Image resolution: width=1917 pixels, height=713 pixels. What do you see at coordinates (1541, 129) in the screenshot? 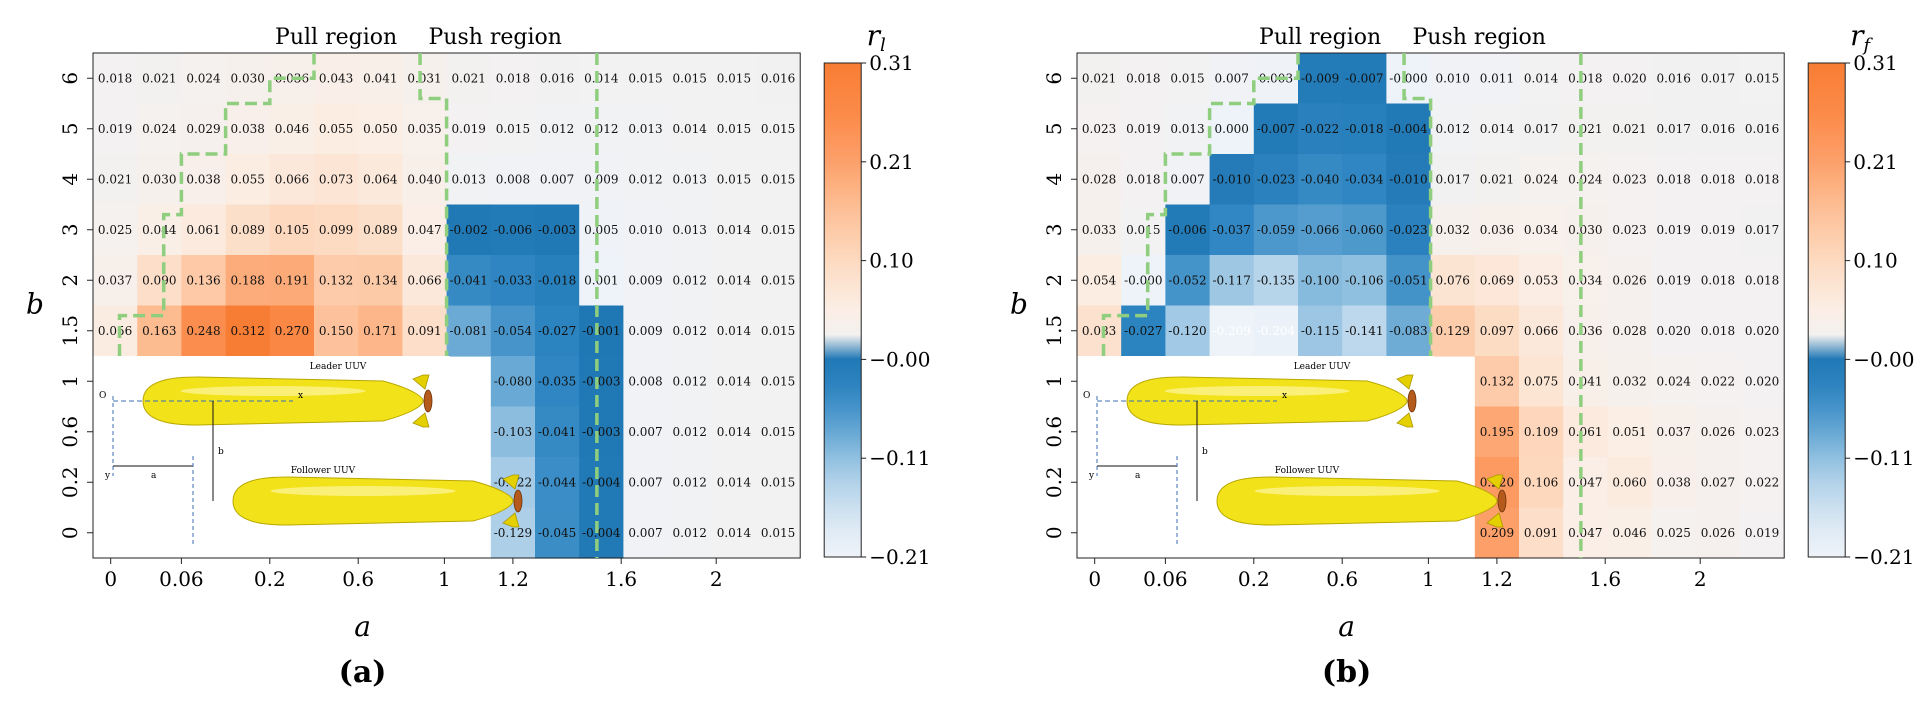
I see `cell-value-label: 0.017` at bounding box center [1541, 129].